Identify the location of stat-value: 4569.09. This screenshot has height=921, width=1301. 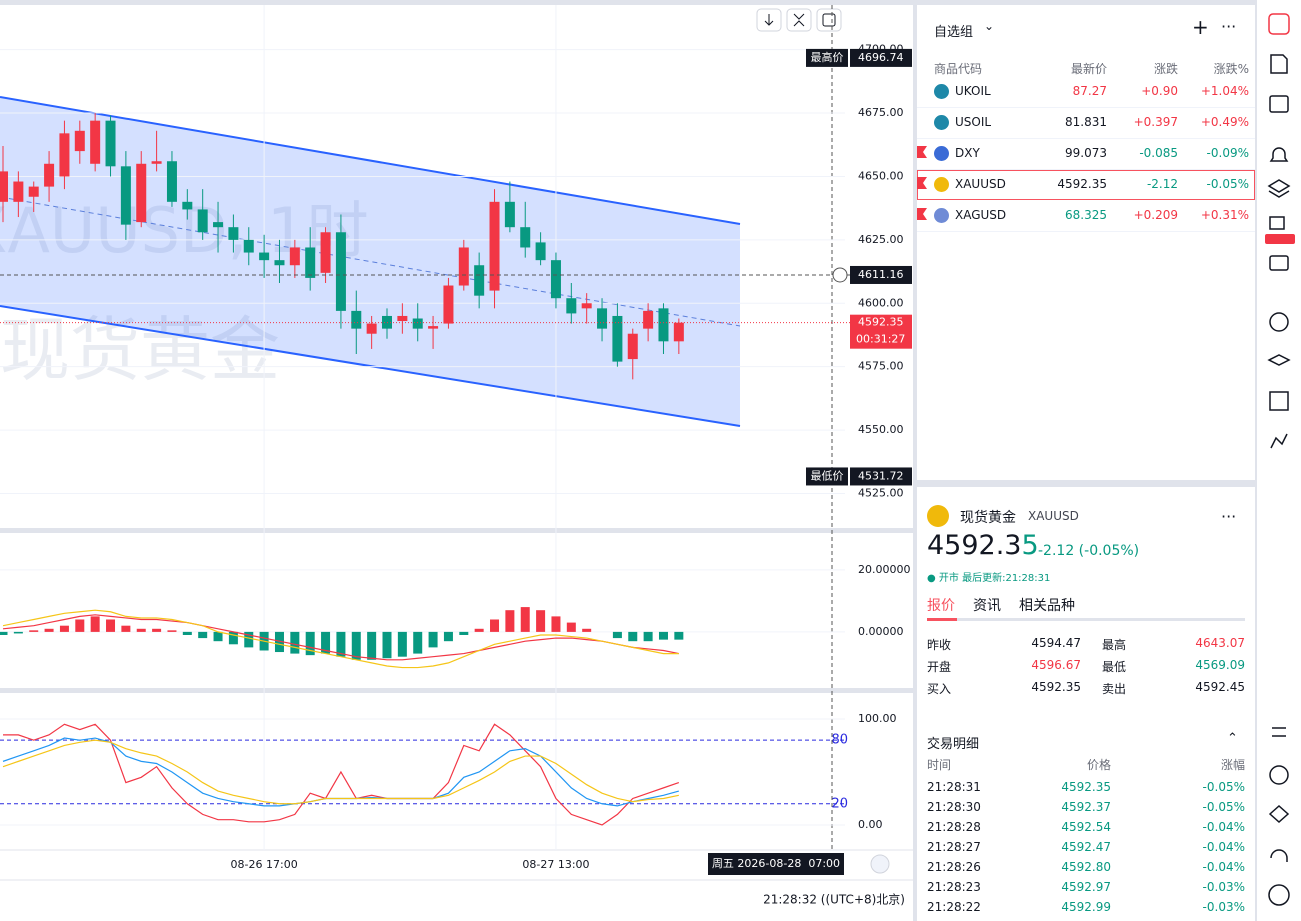
(1220, 665).